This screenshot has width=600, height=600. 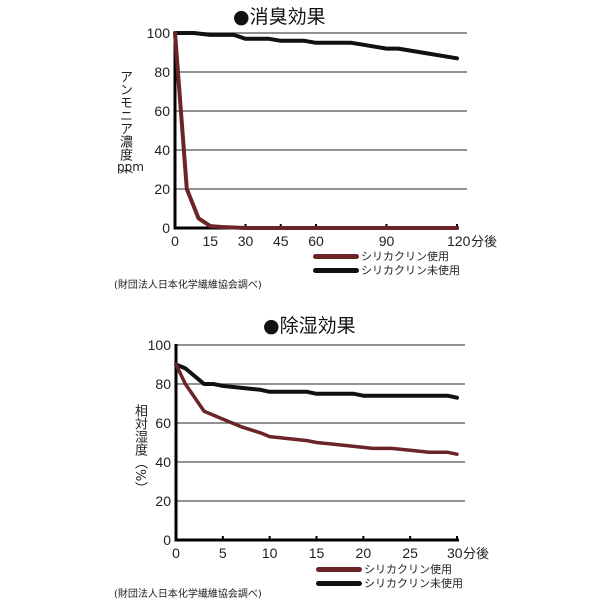 I want to click on chart-title: ●除湿効果, so click(x=309, y=326).